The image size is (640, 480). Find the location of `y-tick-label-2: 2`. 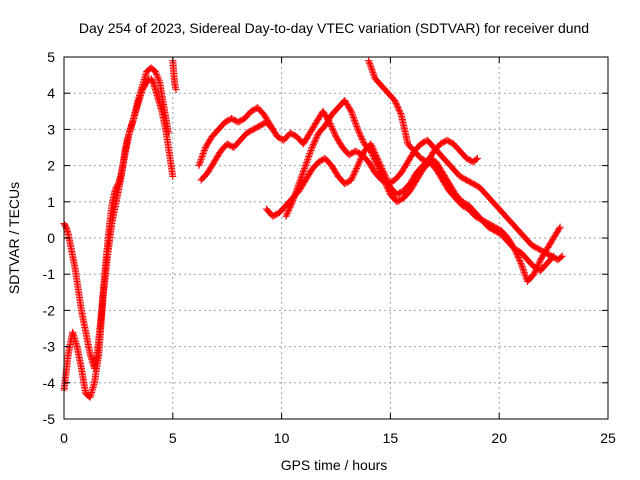

y-tick-label-2: 2 is located at coordinates (51, 166).